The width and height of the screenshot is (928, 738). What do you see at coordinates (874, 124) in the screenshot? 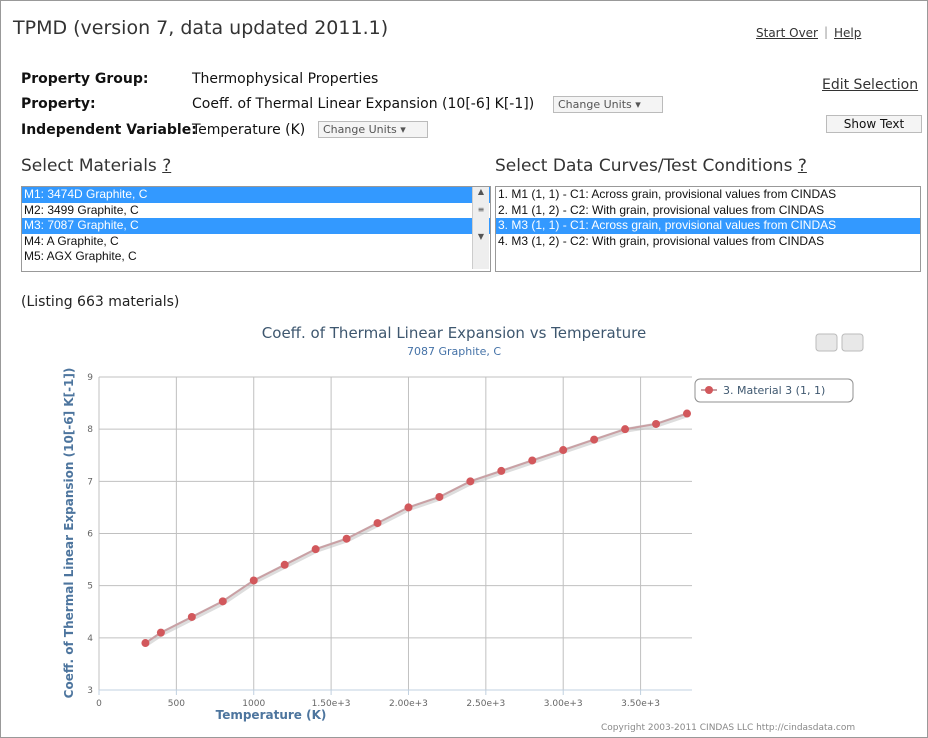
I see `show-text-button: Show Text` at bounding box center [874, 124].